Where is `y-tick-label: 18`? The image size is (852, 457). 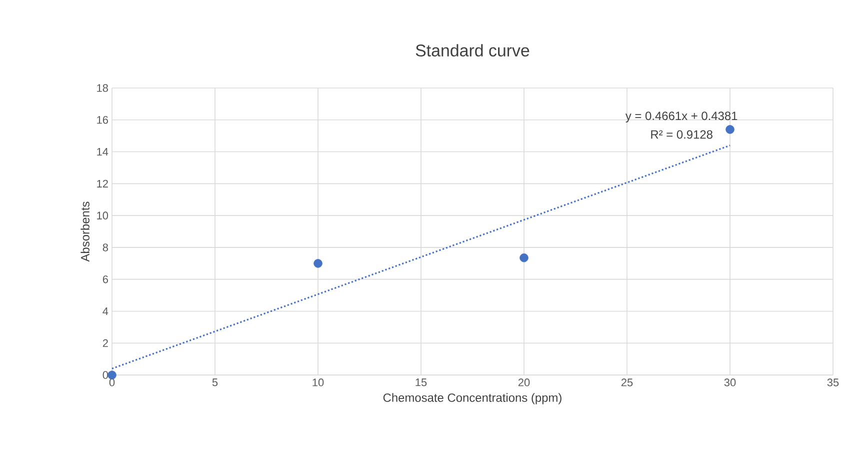 y-tick-label: 18 is located at coordinates (102, 88).